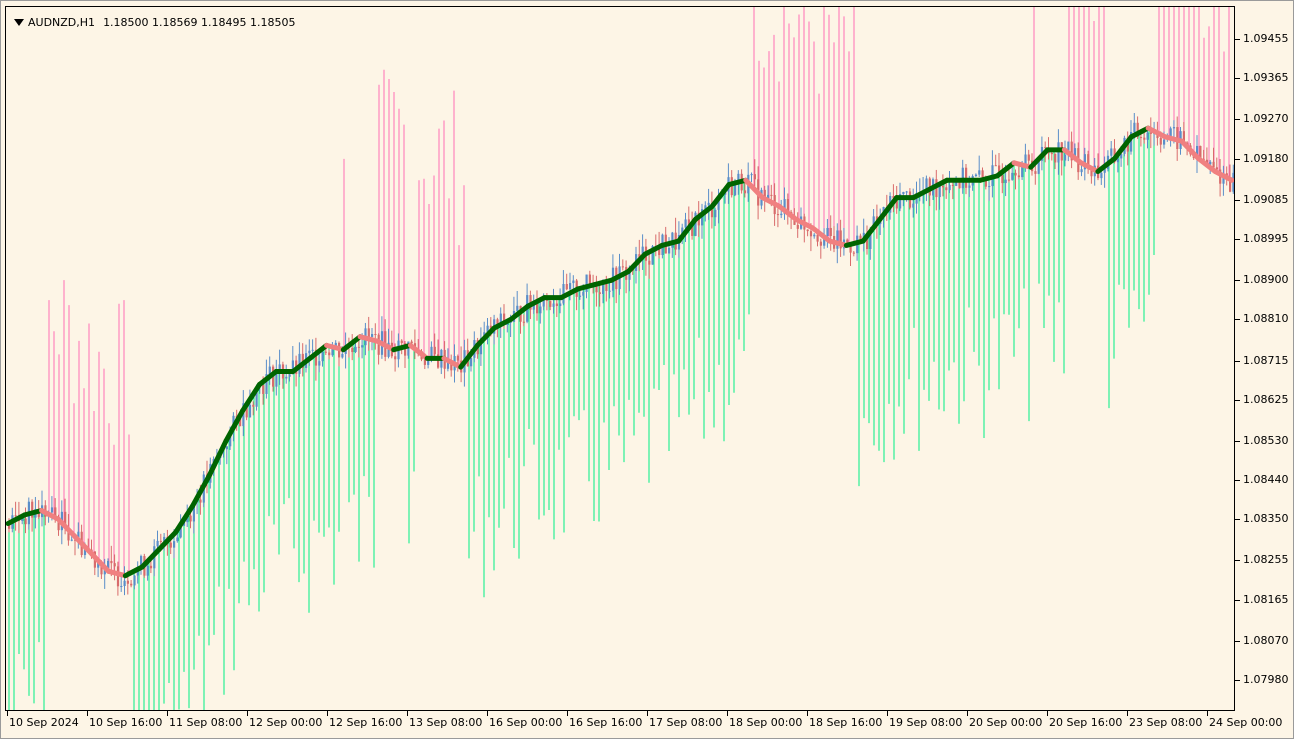  What do you see at coordinates (1266, 560) in the screenshot?
I see `y-tick-label: 1.08255` at bounding box center [1266, 560].